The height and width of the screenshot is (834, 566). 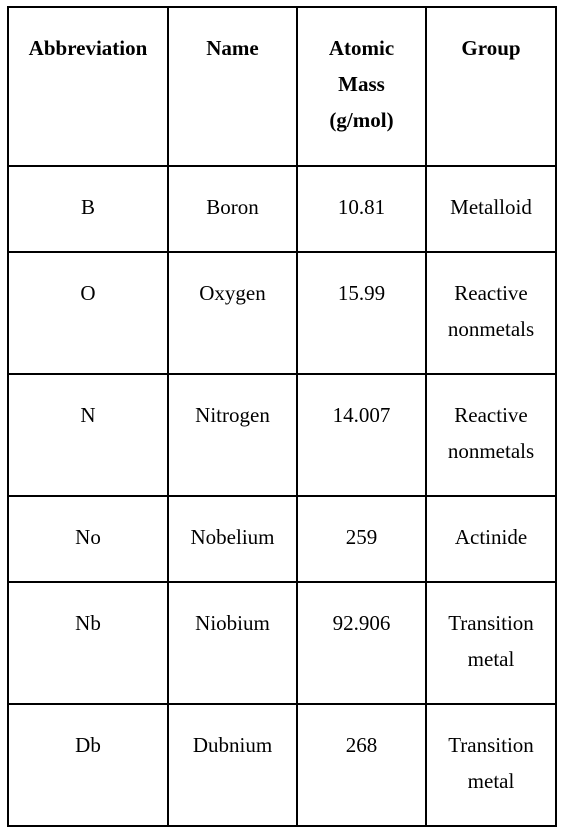 What do you see at coordinates (232, 539) in the screenshot?
I see `cell-name: Nobelium` at bounding box center [232, 539].